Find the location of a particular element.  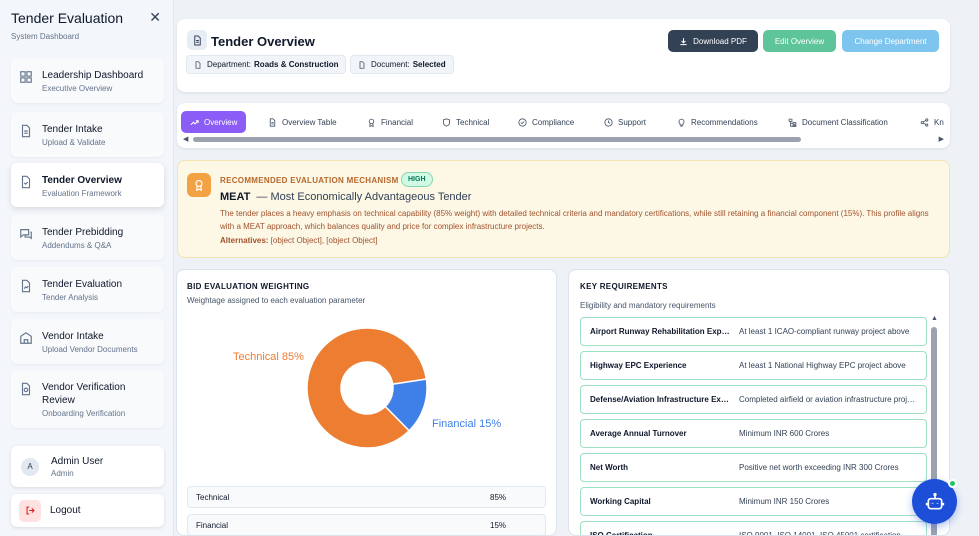

award-icon is located at coordinates (199, 185).